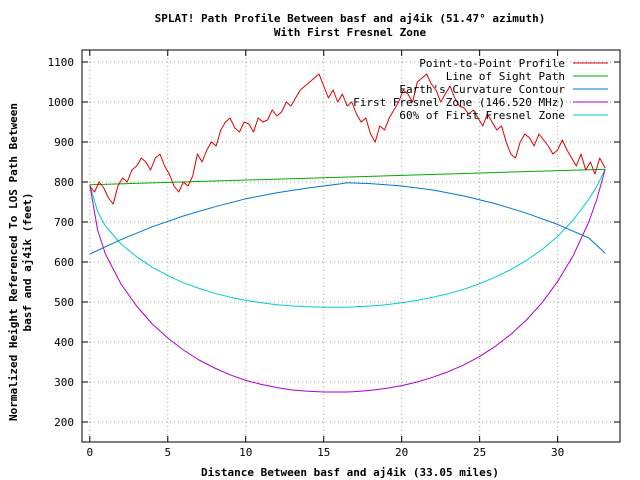 This screenshot has height=480, width=640. What do you see at coordinates (479, 452) in the screenshot?
I see `x-tick-label: 25` at bounding box center [479, 452].